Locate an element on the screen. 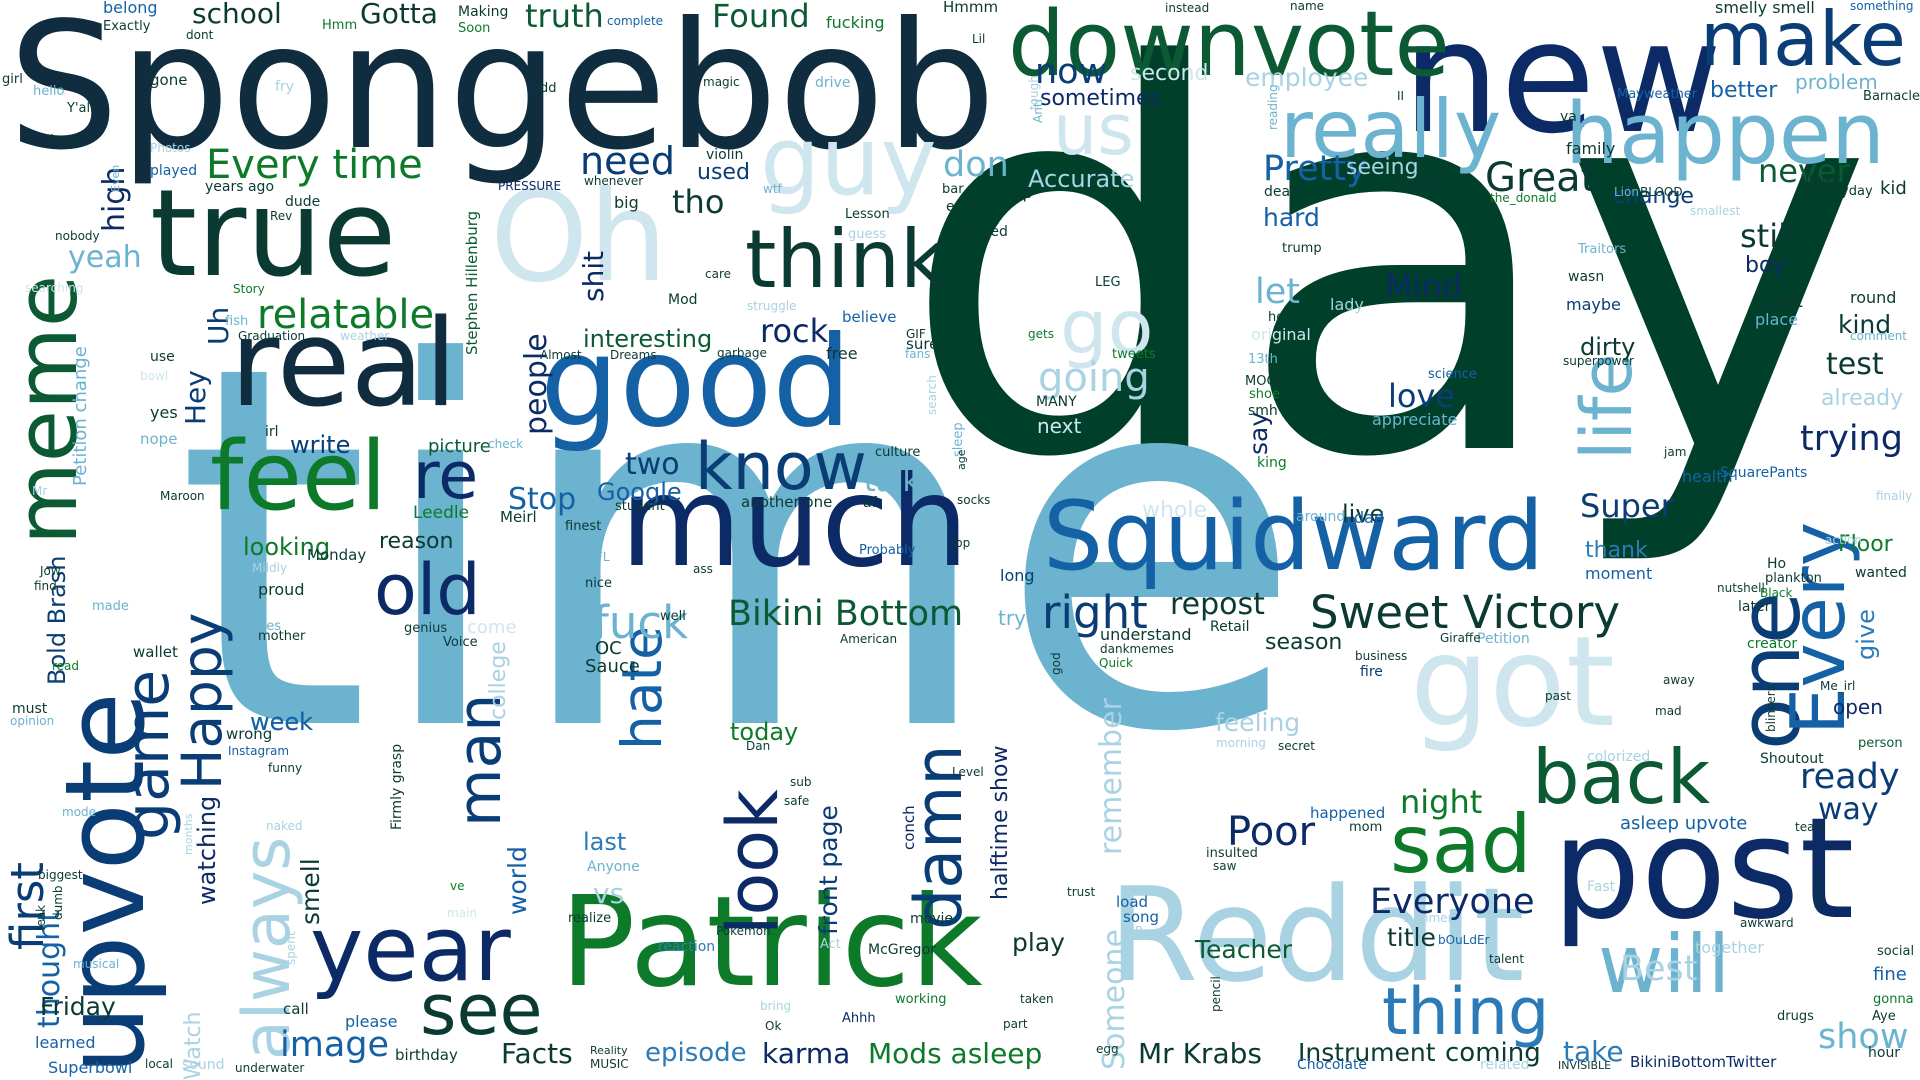 The width and height of the screenshot is (1920, 1080). word-246: insulted is located at coordinates (1232, 853).